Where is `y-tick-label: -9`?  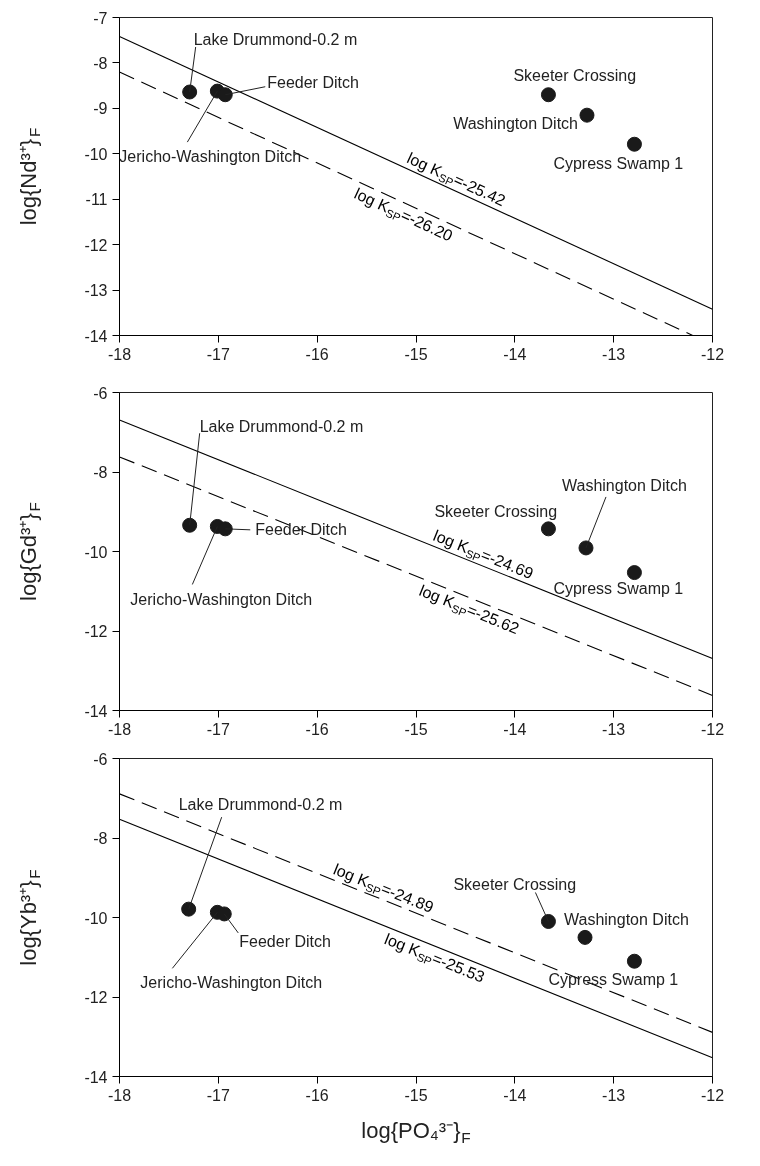
y-tick-label: -9 is located at coordinates (100, 109).